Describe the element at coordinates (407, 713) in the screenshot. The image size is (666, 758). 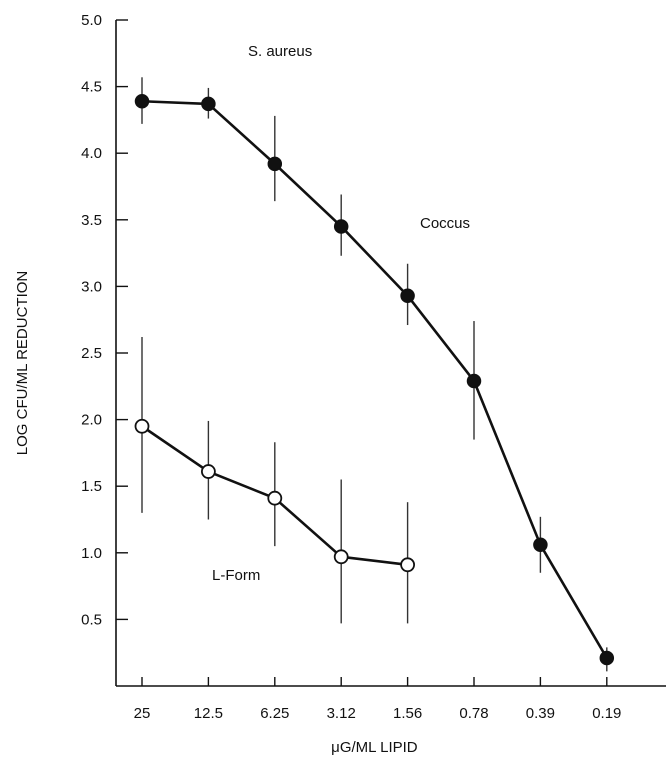
I see `x-tick-label: 1.56` at that location.